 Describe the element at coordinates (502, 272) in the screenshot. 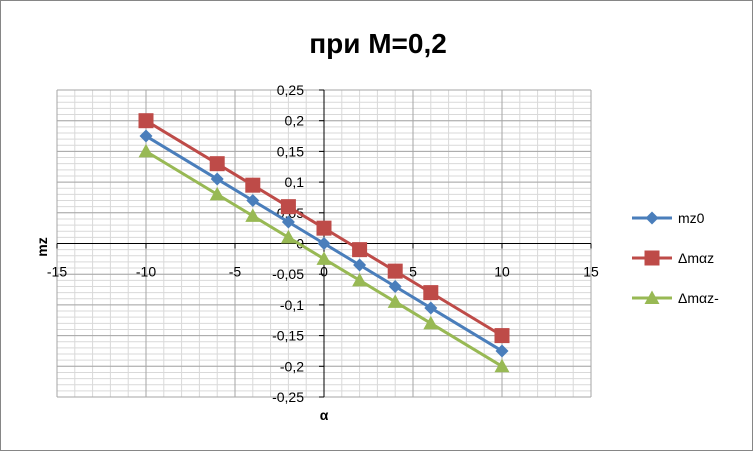

I see `x-tick-label: 10` at that location.